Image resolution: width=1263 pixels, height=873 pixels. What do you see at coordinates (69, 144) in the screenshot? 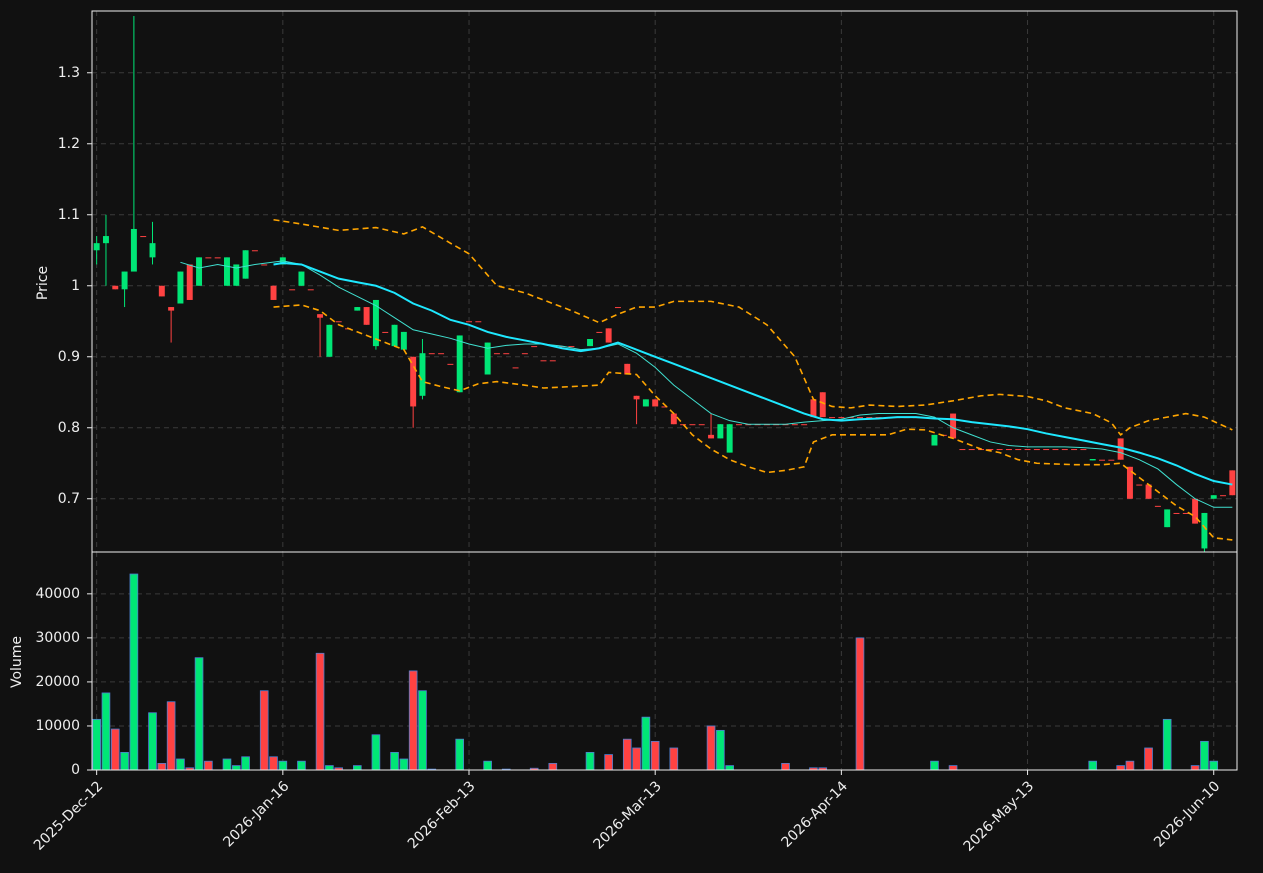
I see `y-tick-label: 1.2` at bounding box center [69, 144].